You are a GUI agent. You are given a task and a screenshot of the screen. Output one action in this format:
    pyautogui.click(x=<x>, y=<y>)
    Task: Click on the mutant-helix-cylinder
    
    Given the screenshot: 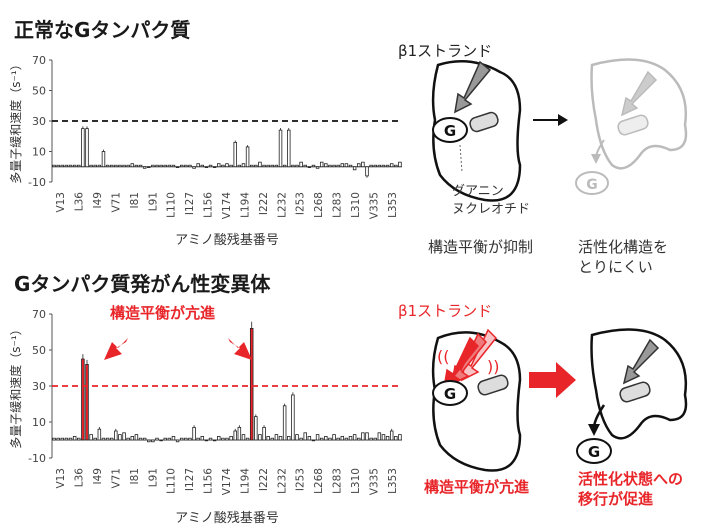 What is the action you would take?
    pyautogui.click(x=493, y=385)
    